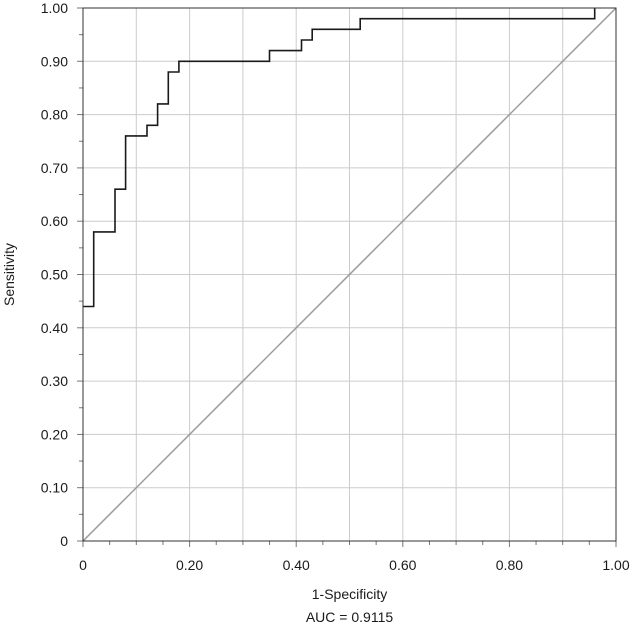  What do you see at coordinates (350, 617) in the screenshot?
I see `auc-caption: AUC = 0.9115` at bounding box center [350, 617].